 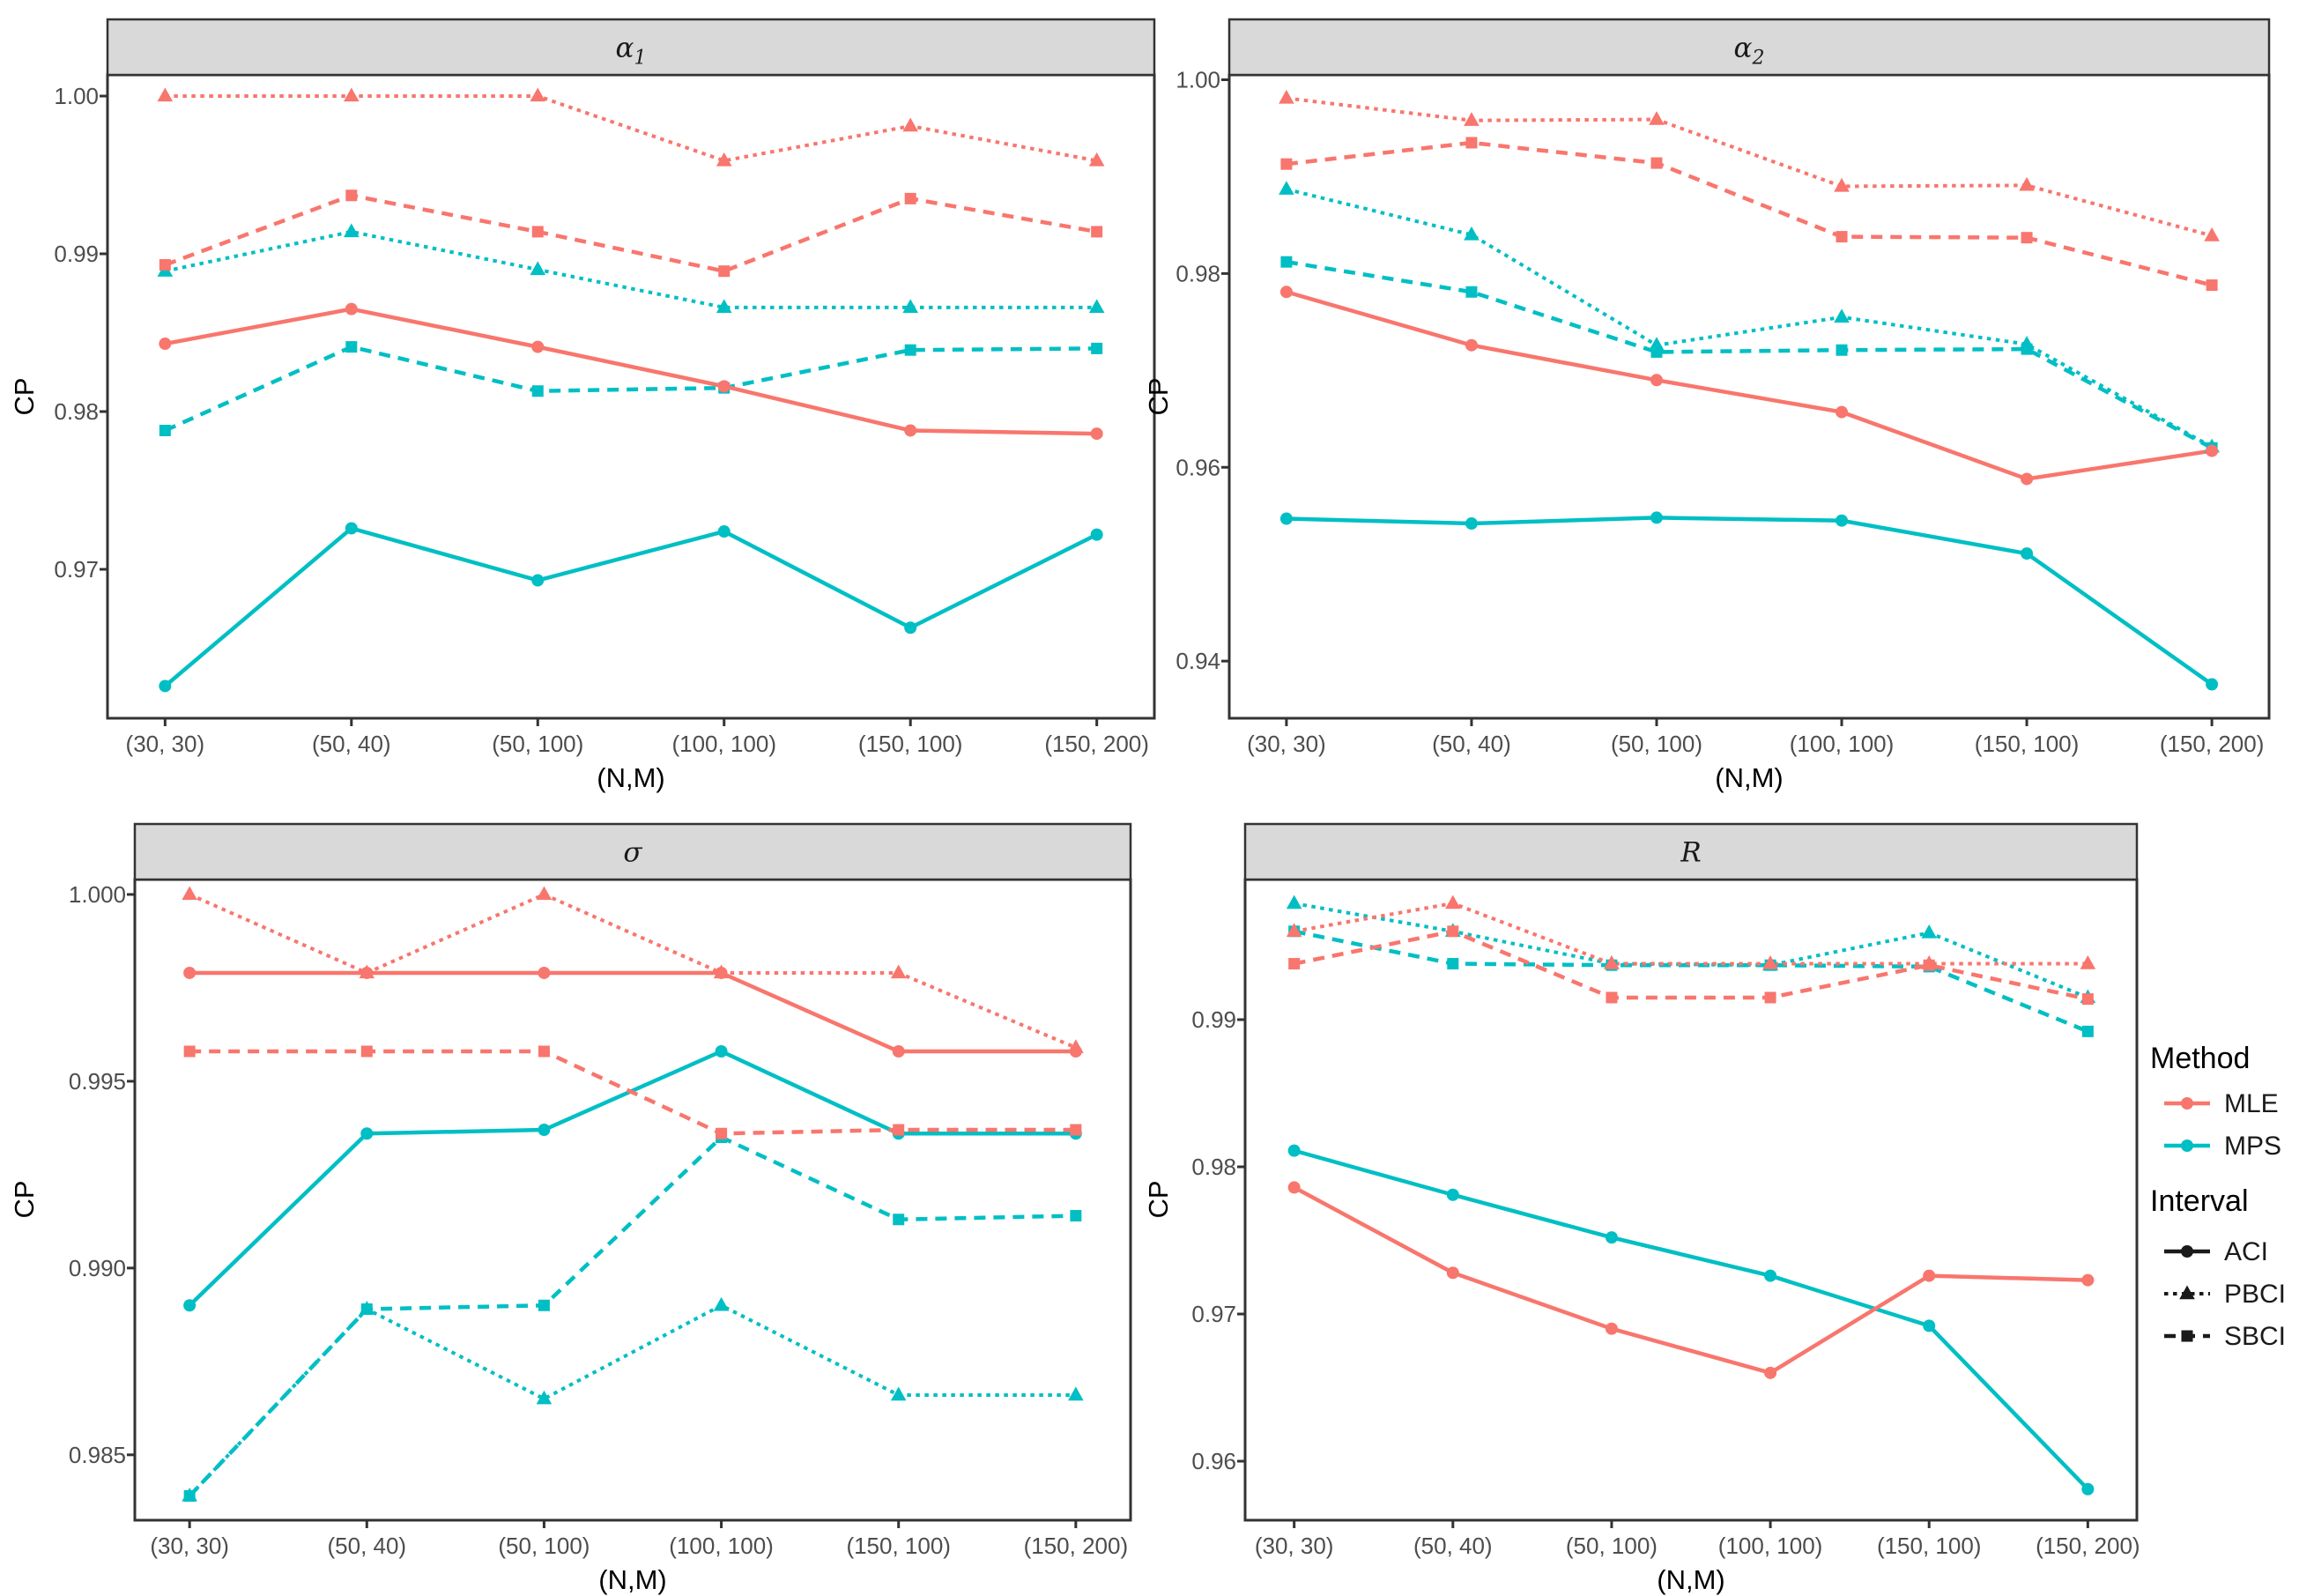 I want to click on legend-item-label-MPS: MPS, so click(x=2253, y=1146).